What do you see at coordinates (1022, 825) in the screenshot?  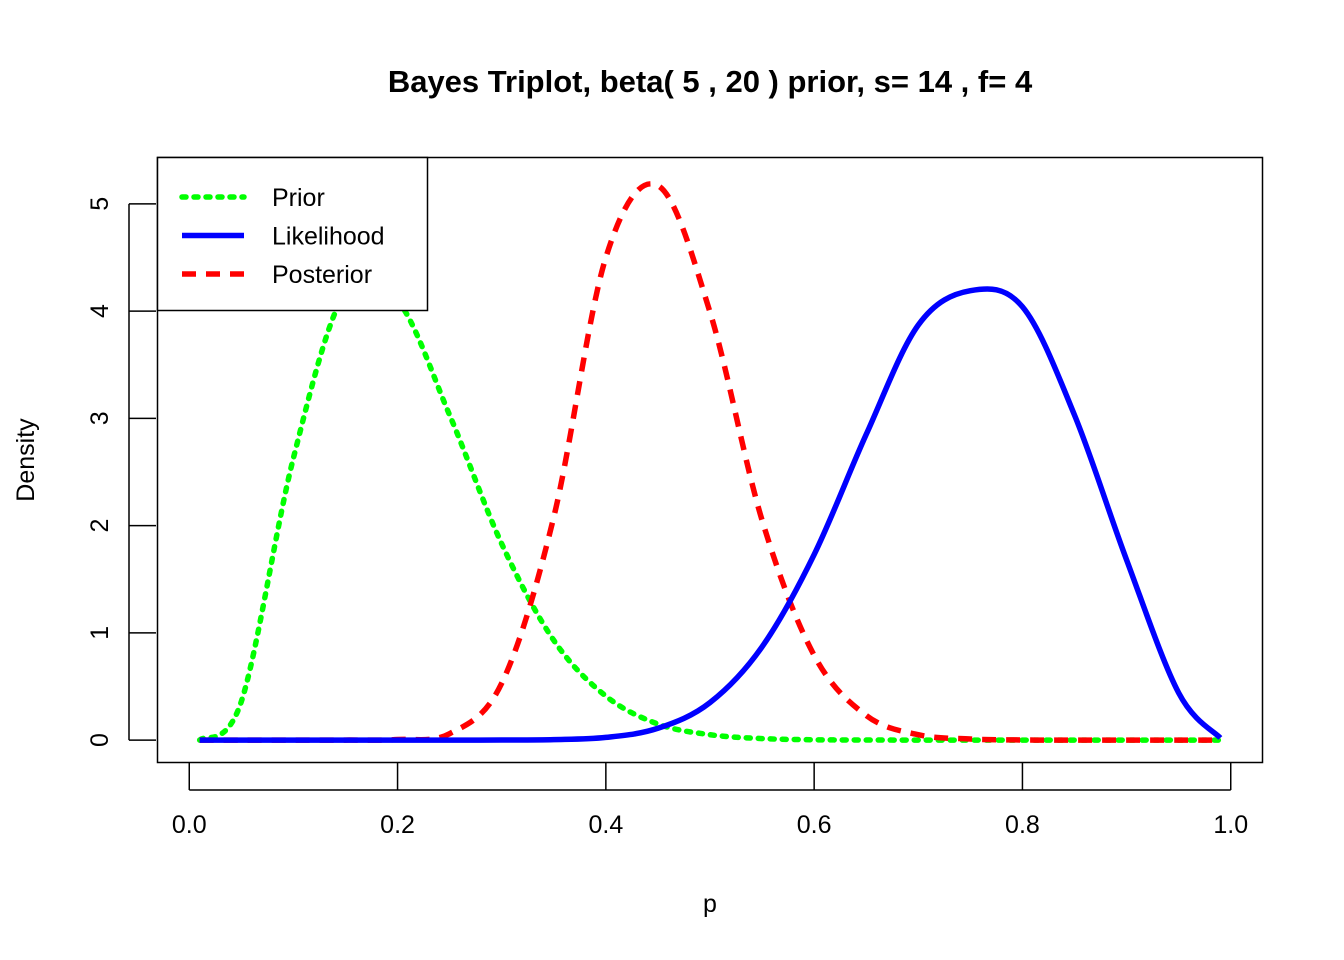 I see `x-tick-label: 0.8` at bounding box center [1022, 825].